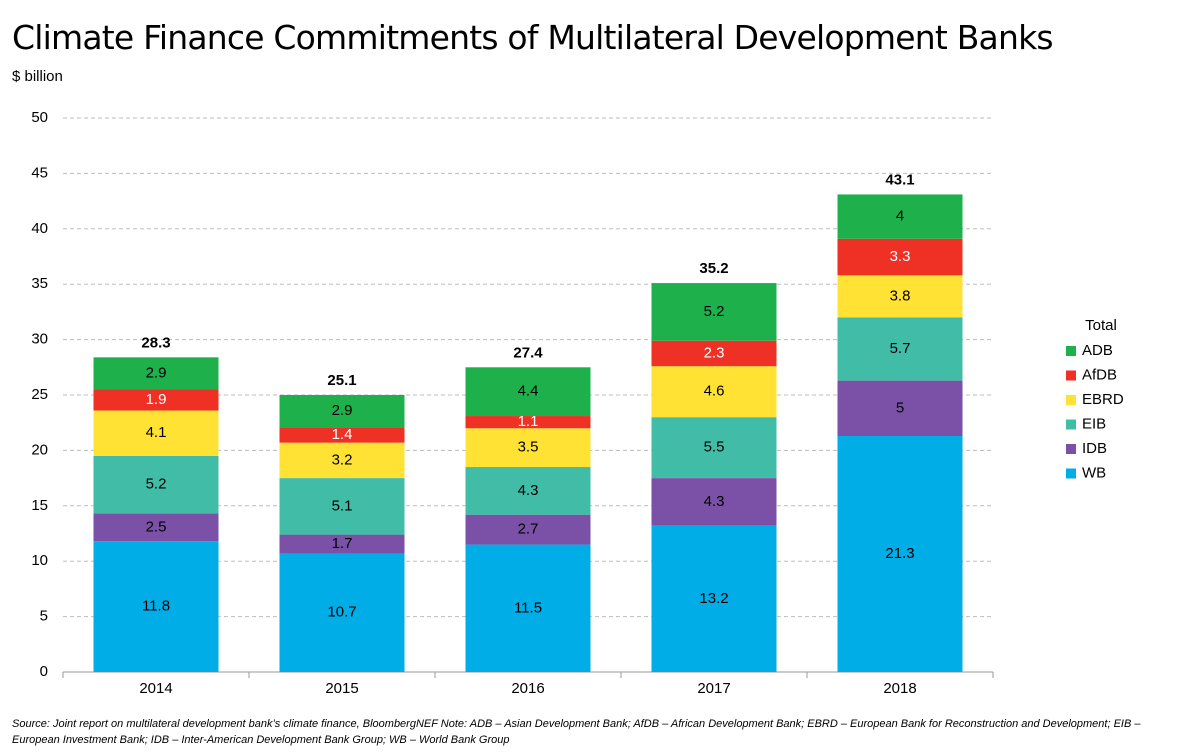  I want to click on data-label-eib: 5.5, so click(714, 447).